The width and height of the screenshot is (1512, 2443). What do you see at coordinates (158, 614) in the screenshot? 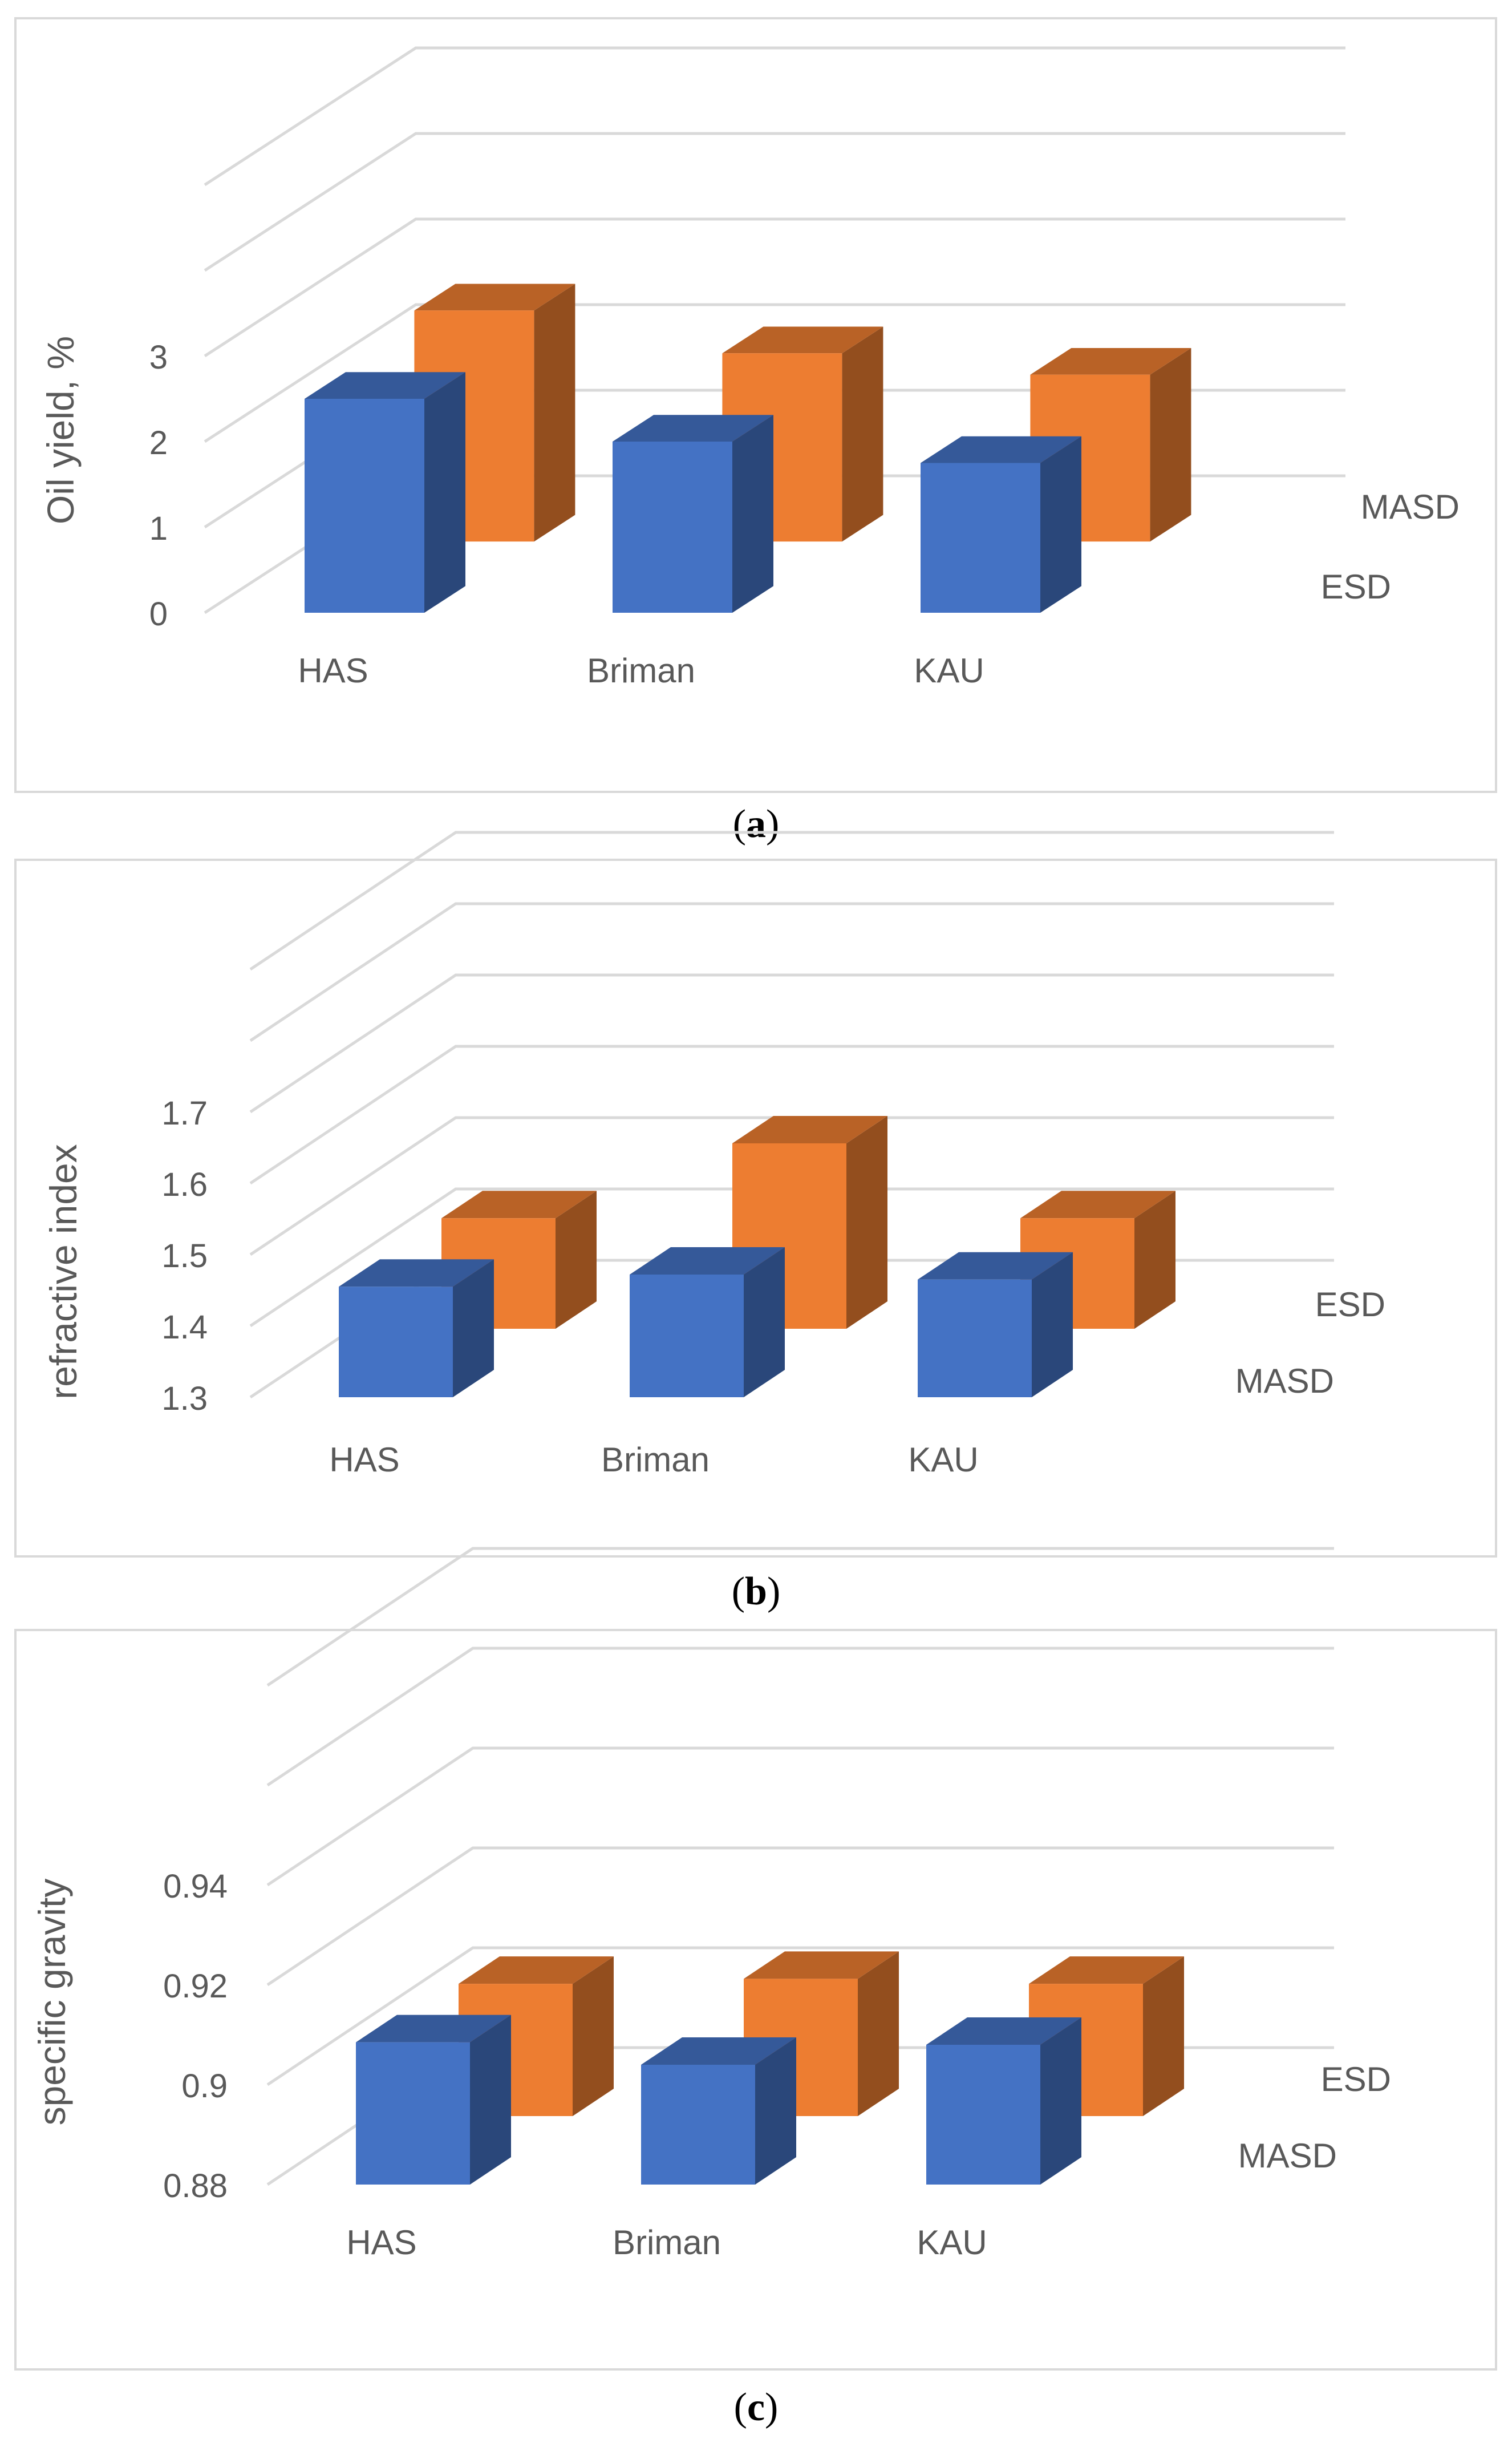
I see `y-tick-label: 0` at bounding box center [158, 614].